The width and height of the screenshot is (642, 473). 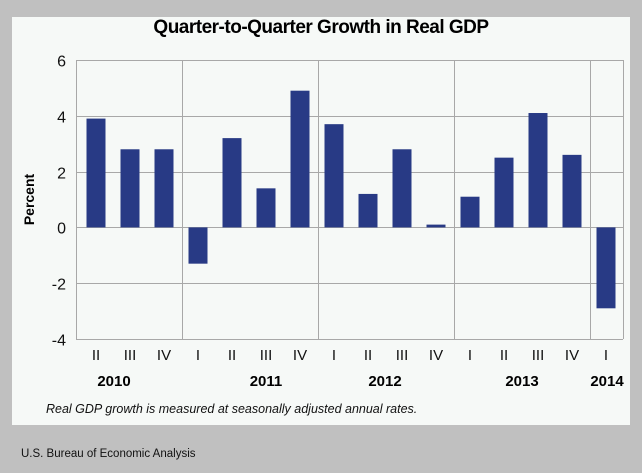 I want to click on source-credit: U.S. Bureau of Economic Analysis, so click(x=108, y=454).